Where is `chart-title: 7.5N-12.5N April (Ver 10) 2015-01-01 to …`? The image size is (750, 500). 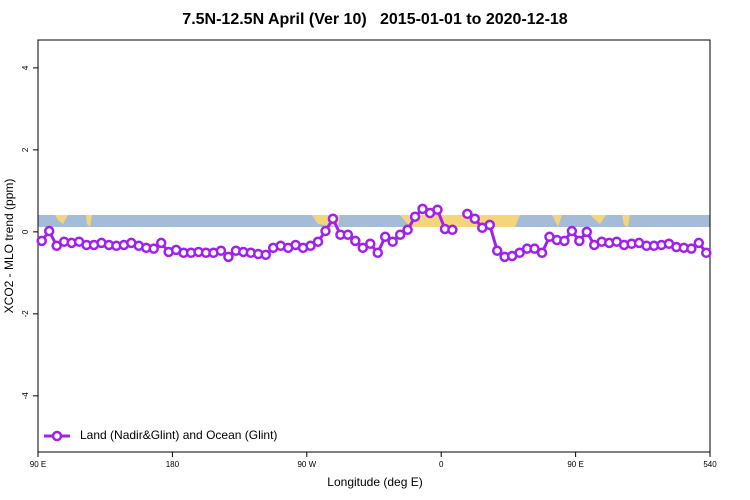
chart-title: 7.5N-12.5N April (Ver 10) 2015-01-01 to … is located at coordinates (374, 19).